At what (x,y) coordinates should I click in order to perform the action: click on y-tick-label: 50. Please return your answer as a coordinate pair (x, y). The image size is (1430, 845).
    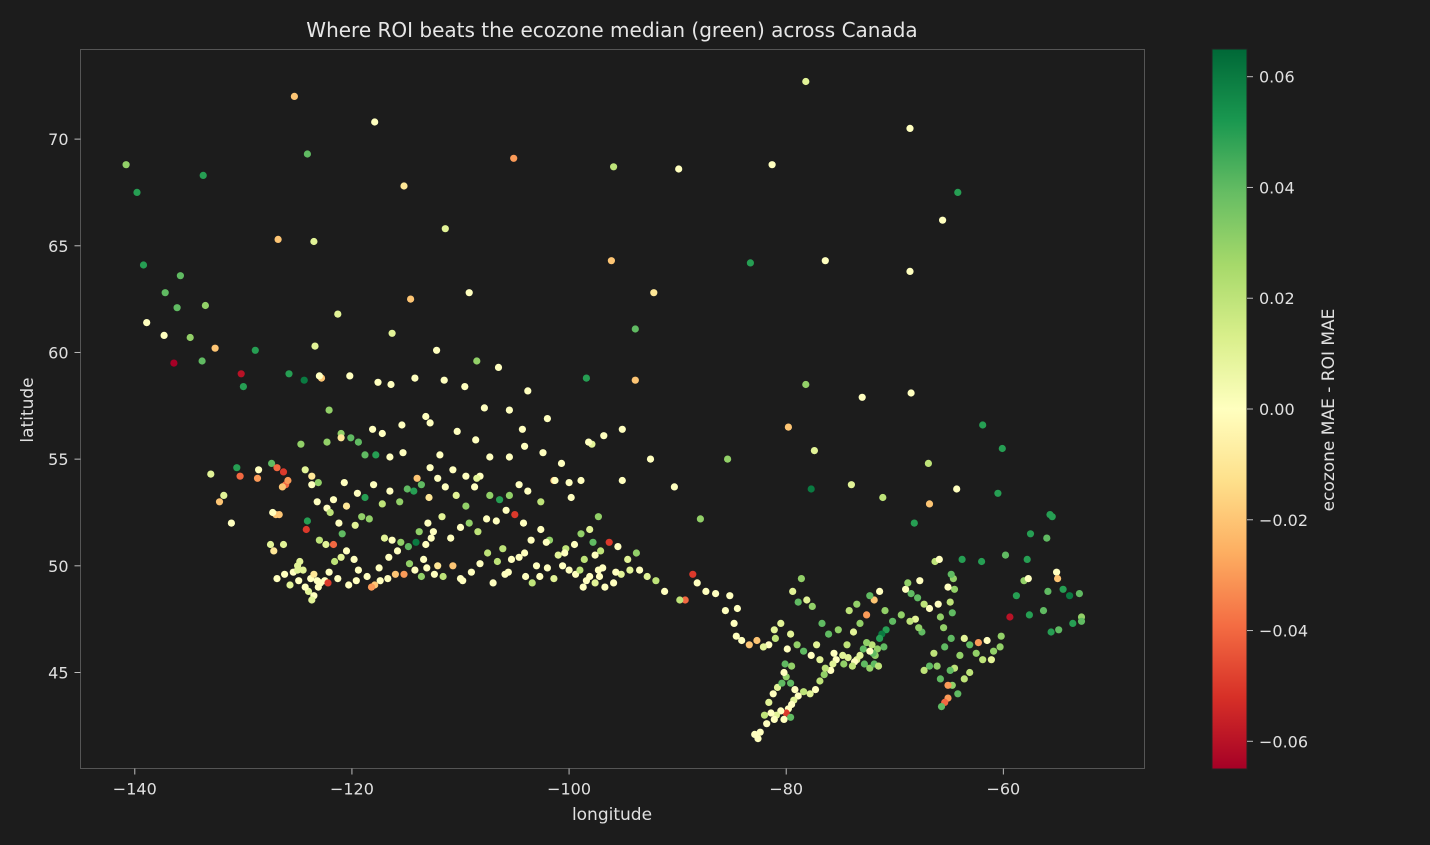
    Looking at the image, I should click on (58, 566).